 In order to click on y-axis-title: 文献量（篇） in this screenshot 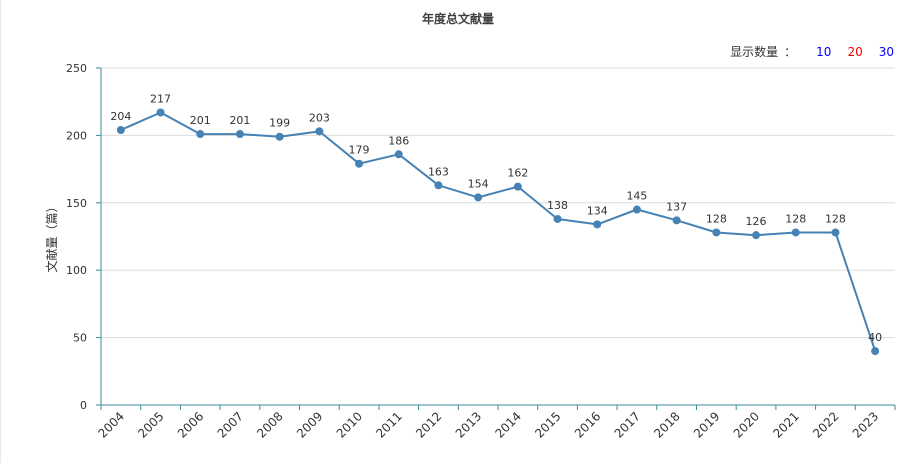, I will do `click(51, 236)`.